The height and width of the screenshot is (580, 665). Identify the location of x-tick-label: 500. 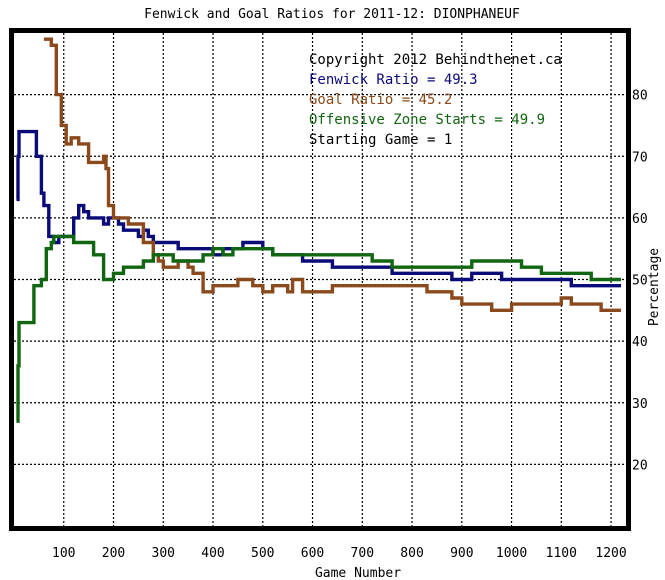
(262, 553).